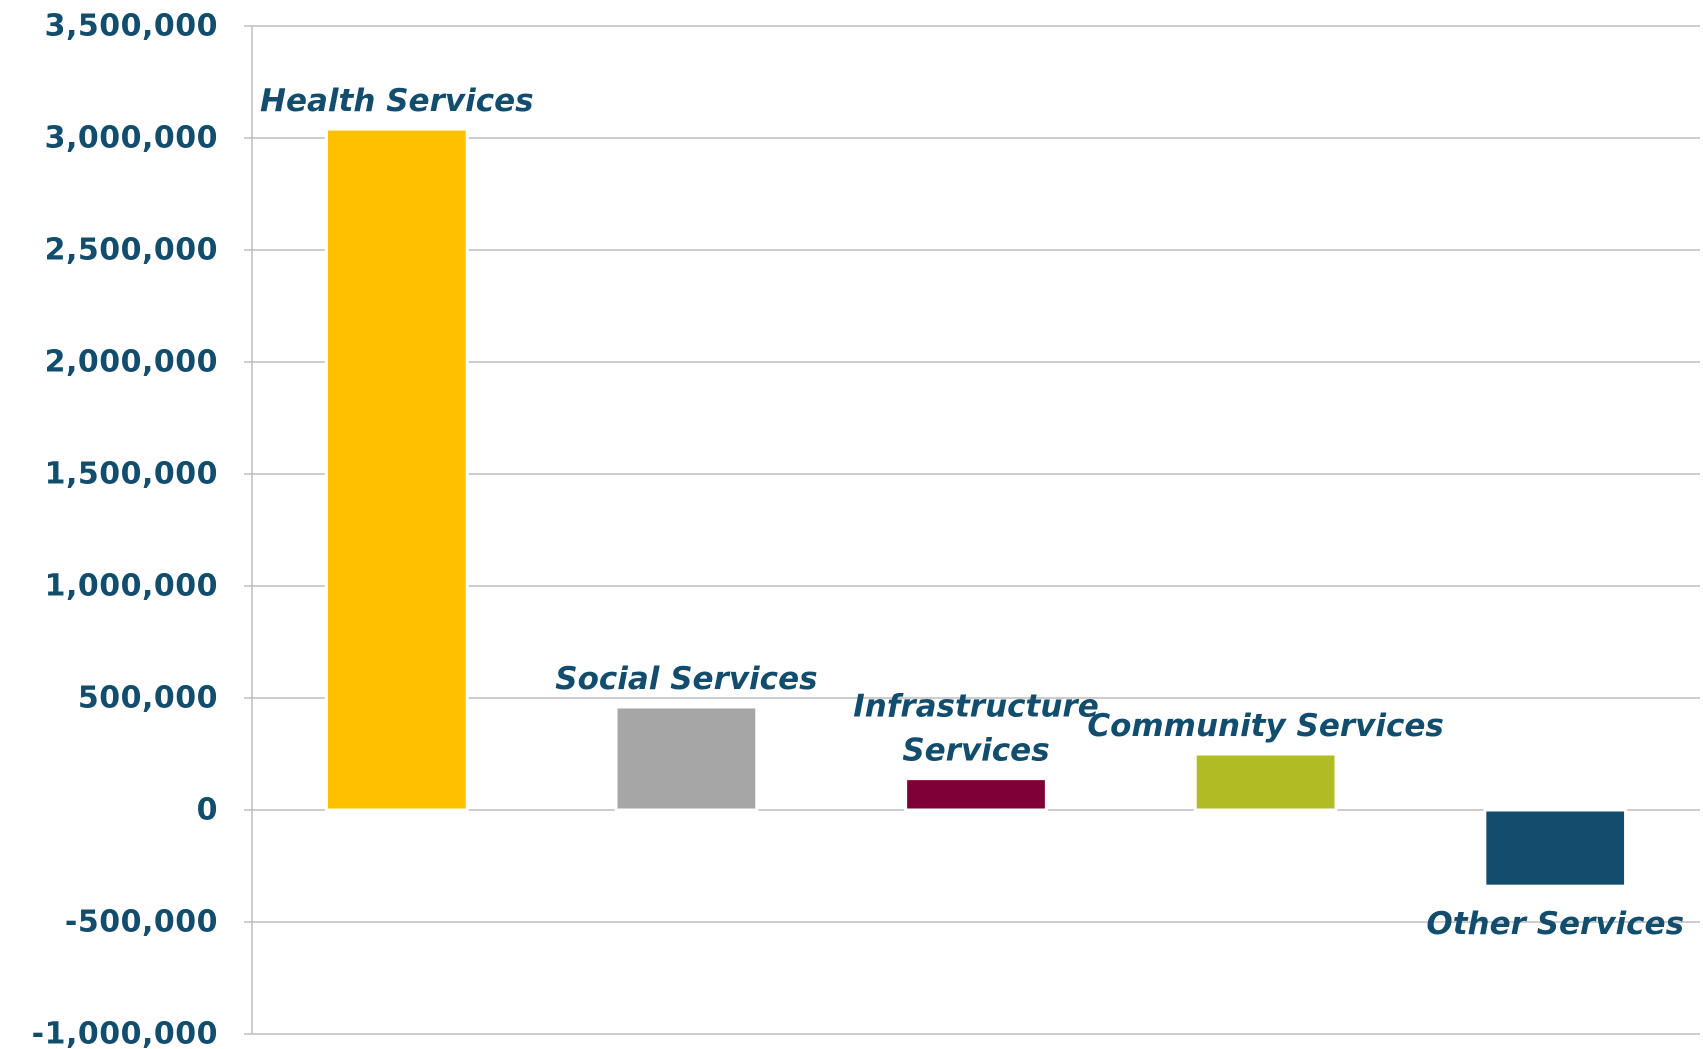  Describe the element at coordinates (131, 138) in the screenshot. I see `y-tick-label: 3,000,000` at that location.